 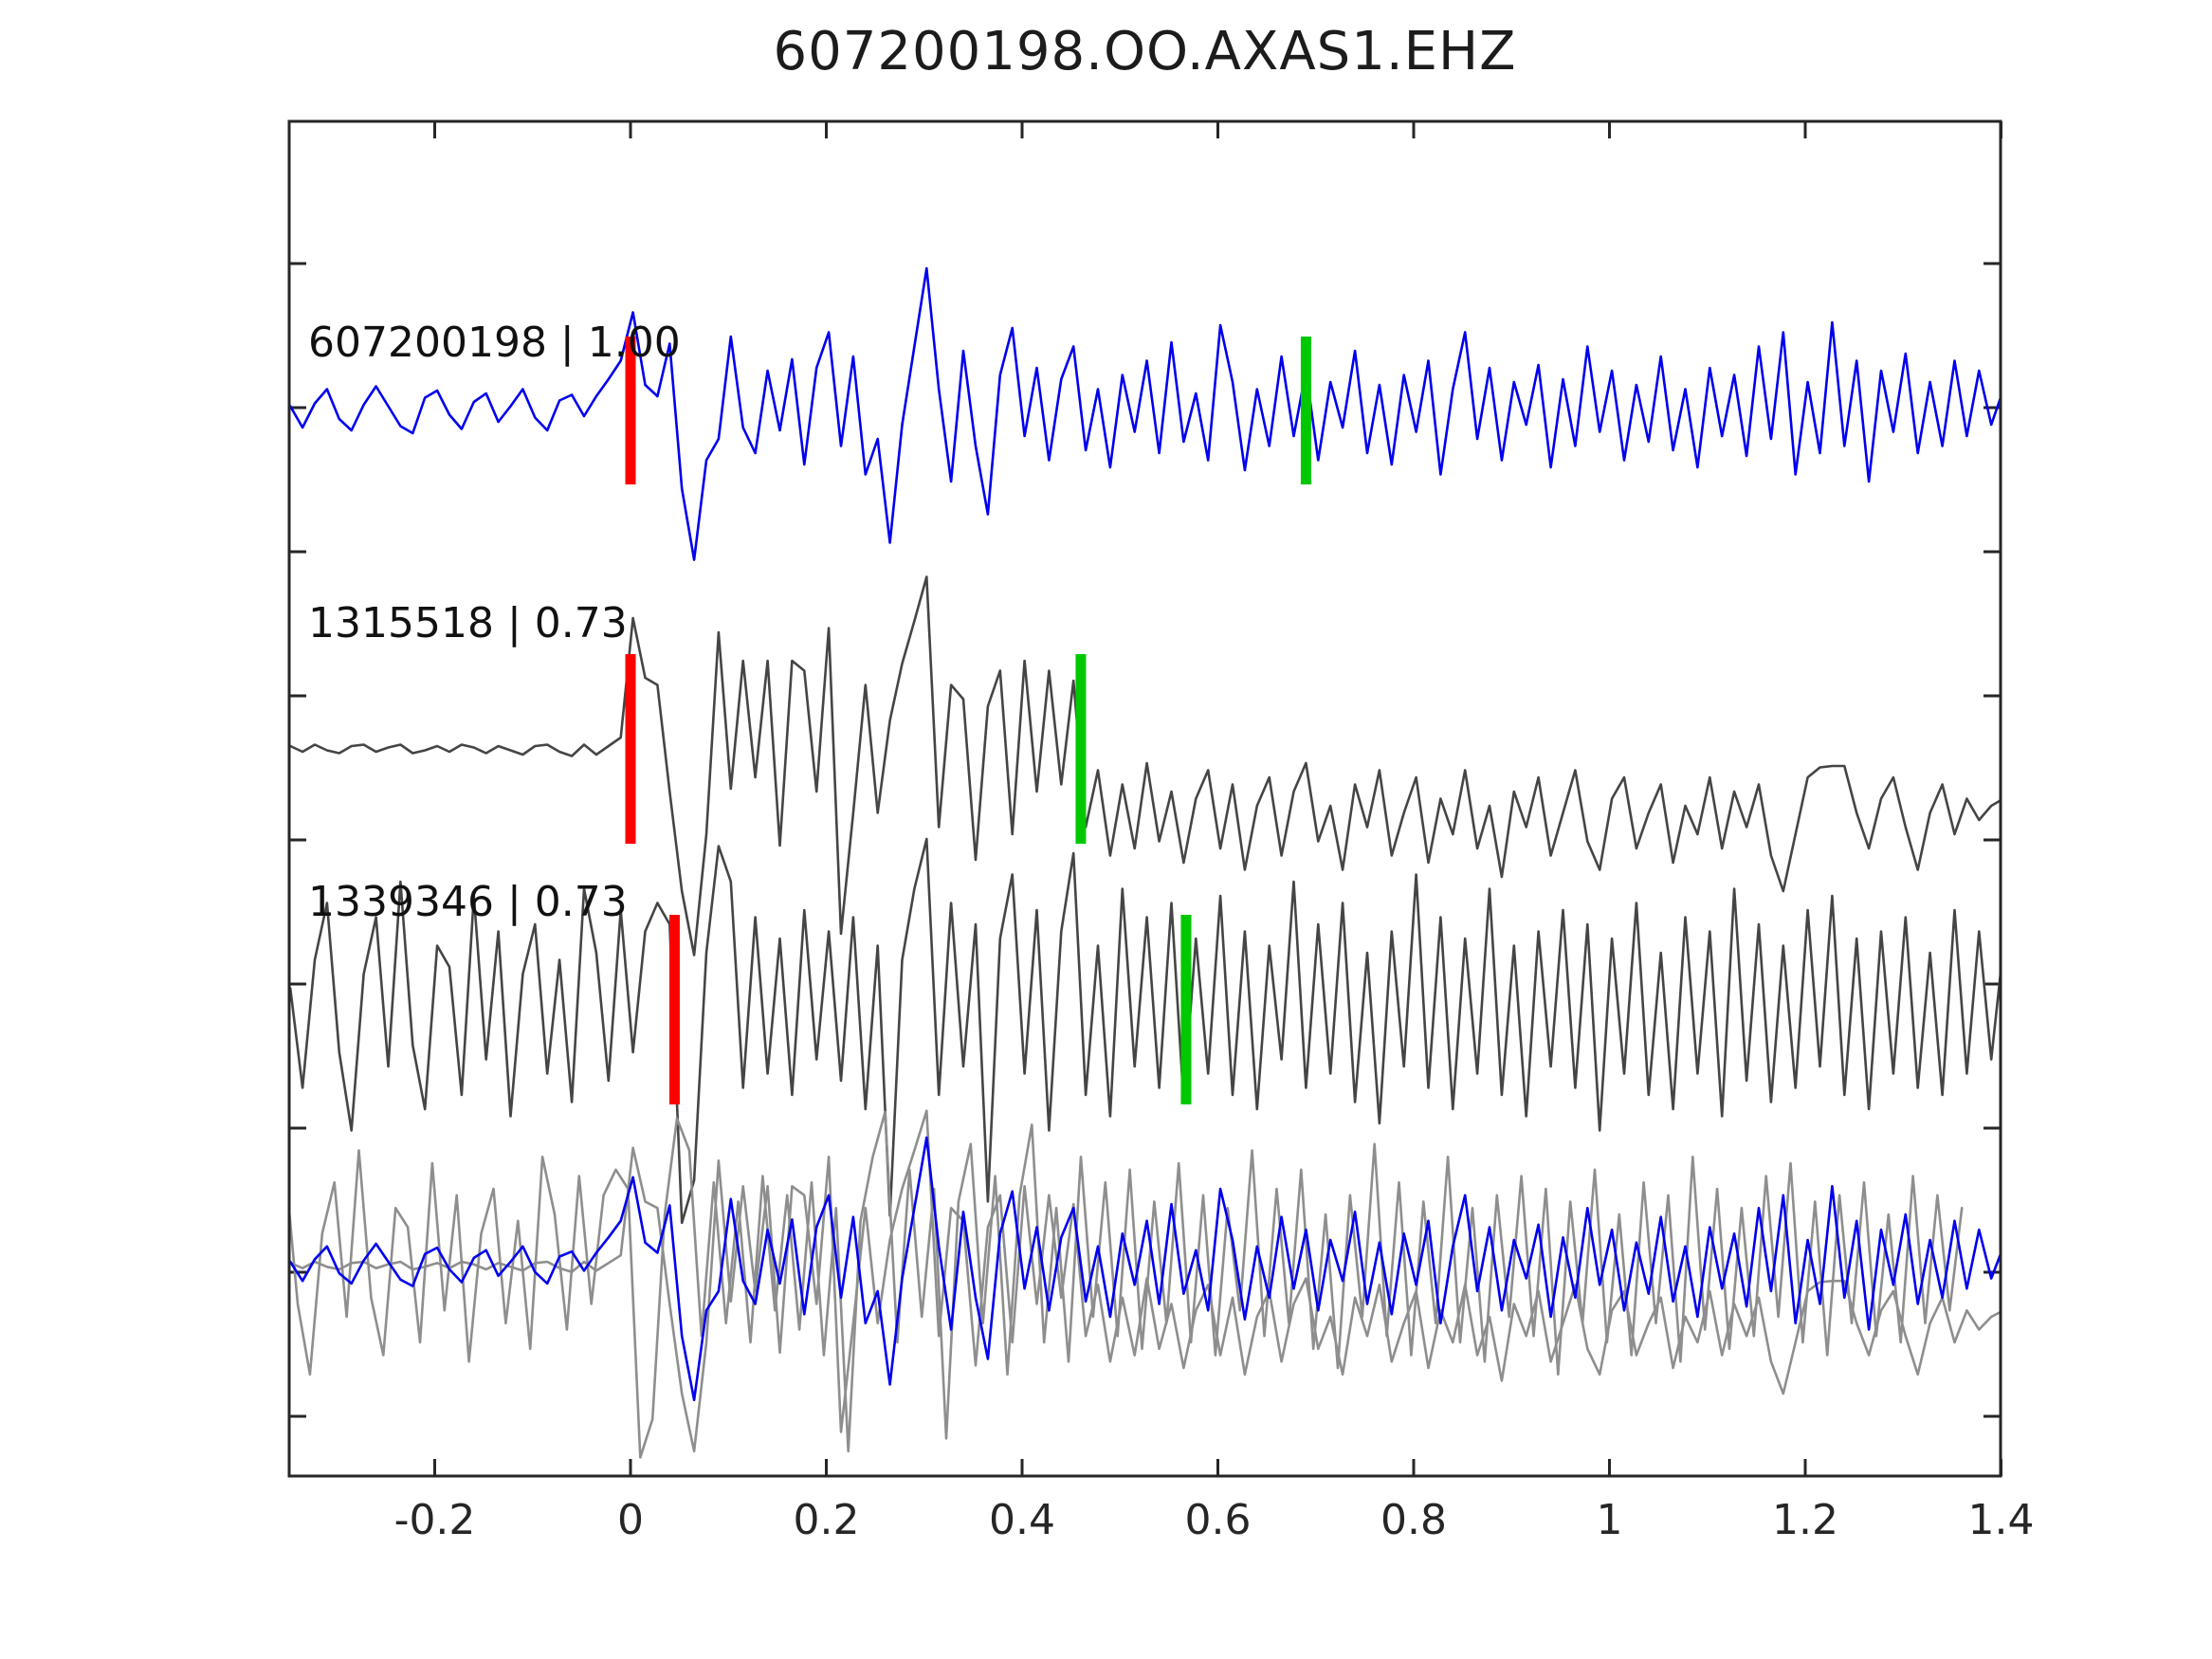 What do you see at coordinates (630, 1520) in the screenshot?
I see `x-tick-label: 0` at bounding box center [630, 1520].